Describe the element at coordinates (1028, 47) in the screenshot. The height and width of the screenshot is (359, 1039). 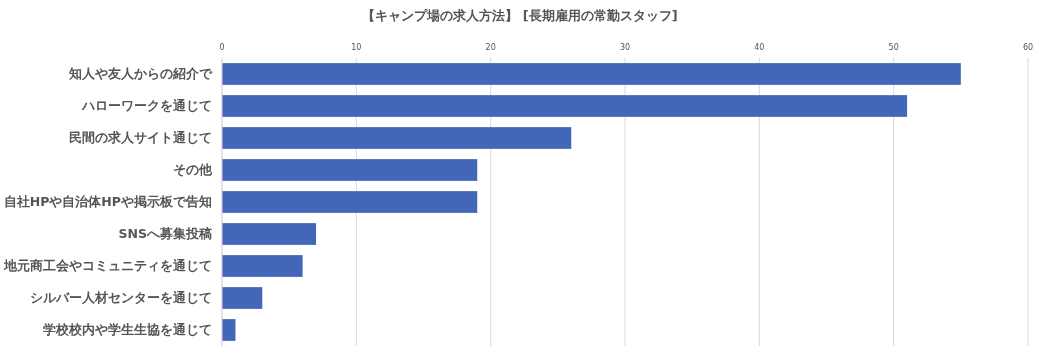
I see `x-tick-label: 60` at that location.